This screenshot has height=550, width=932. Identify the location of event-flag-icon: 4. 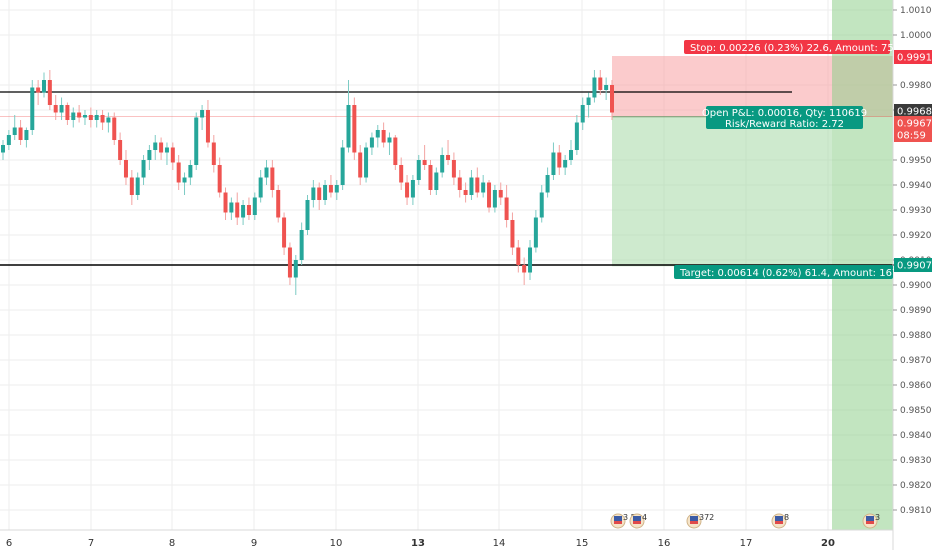
(638, 521).